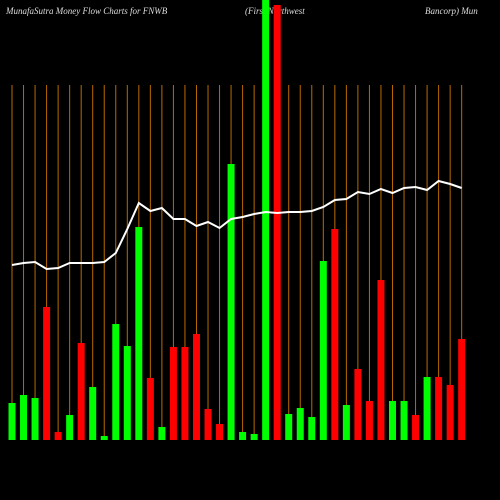  Describe the element at coordinates (86, 11) in the screenshot. I see `chart-title: MunafaSutra Money Flow Charts for FNWB` at that location.